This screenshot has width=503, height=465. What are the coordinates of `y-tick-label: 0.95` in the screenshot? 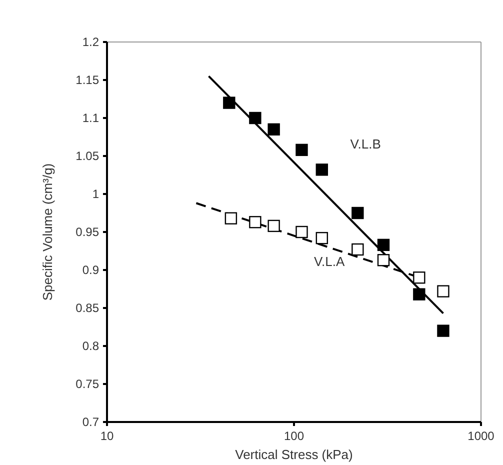 It's located at (88, 232).